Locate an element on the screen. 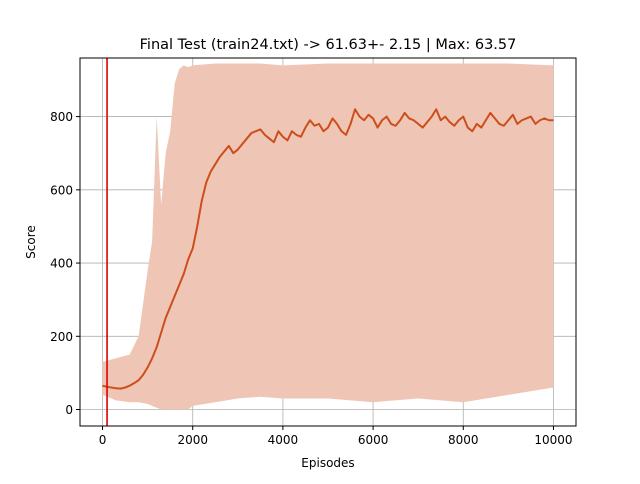  x-tick-label: 8000 is located at coordinates (463, 440).